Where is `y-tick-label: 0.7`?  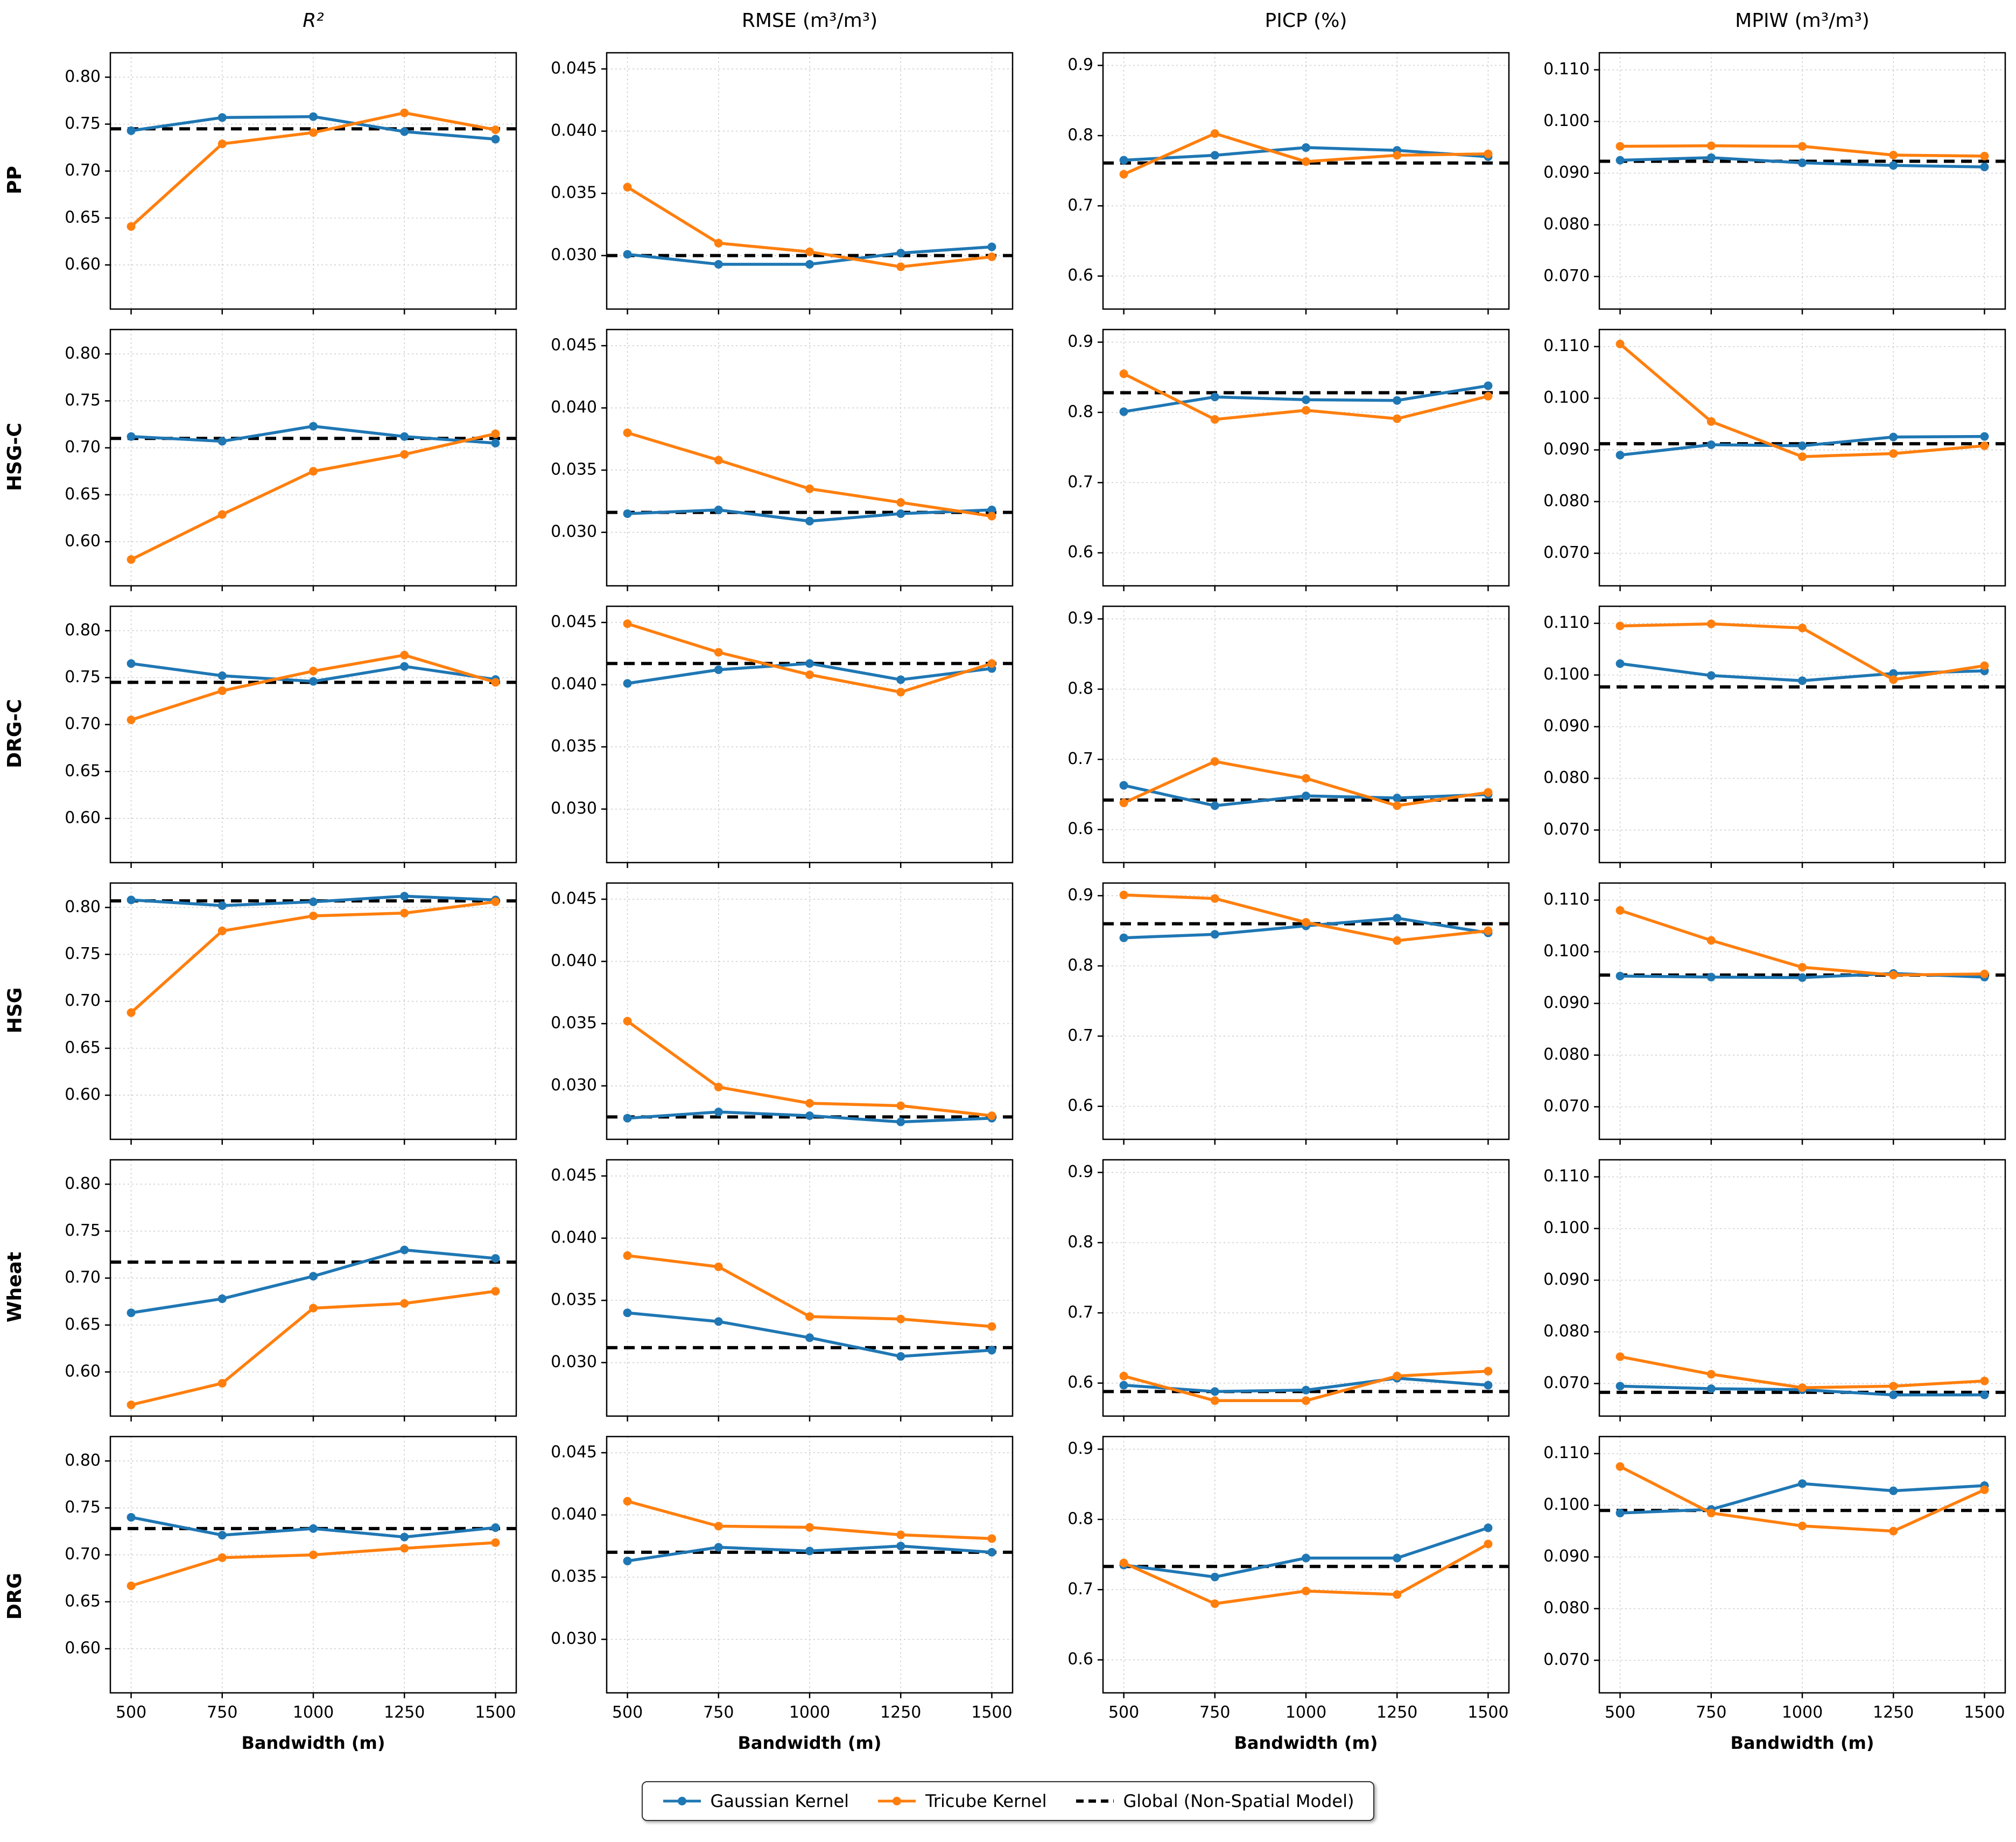 y-tick-label: 0.7 is located at coordinates (1080, 1312).